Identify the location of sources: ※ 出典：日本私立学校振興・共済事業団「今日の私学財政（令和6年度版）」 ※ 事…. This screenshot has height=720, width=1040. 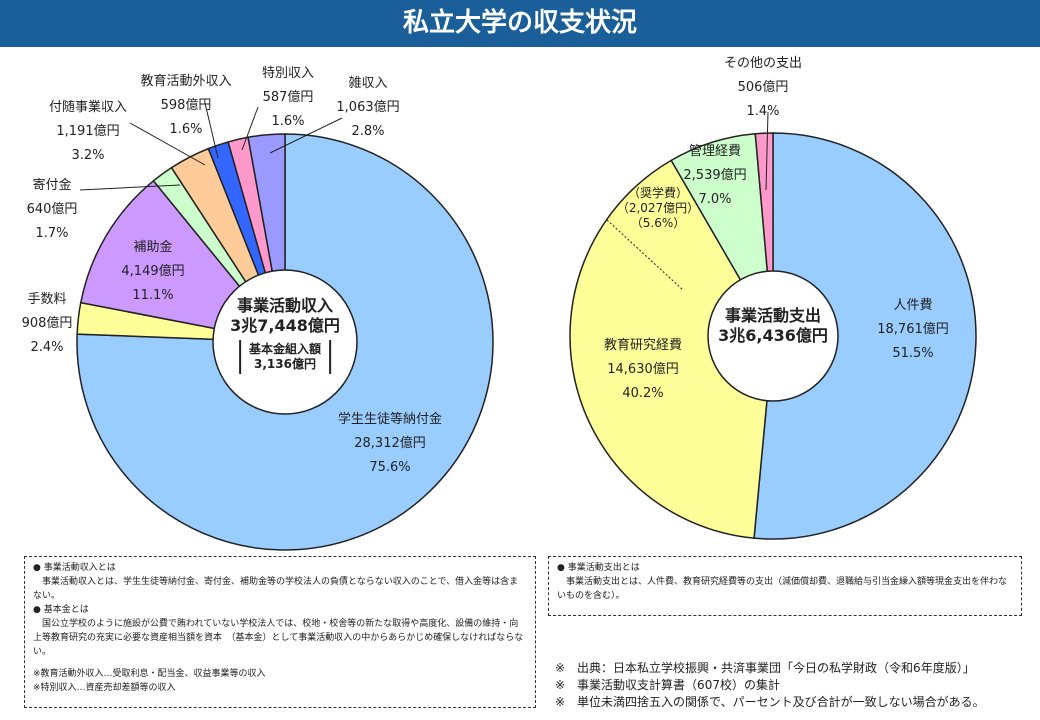
(770, 685).